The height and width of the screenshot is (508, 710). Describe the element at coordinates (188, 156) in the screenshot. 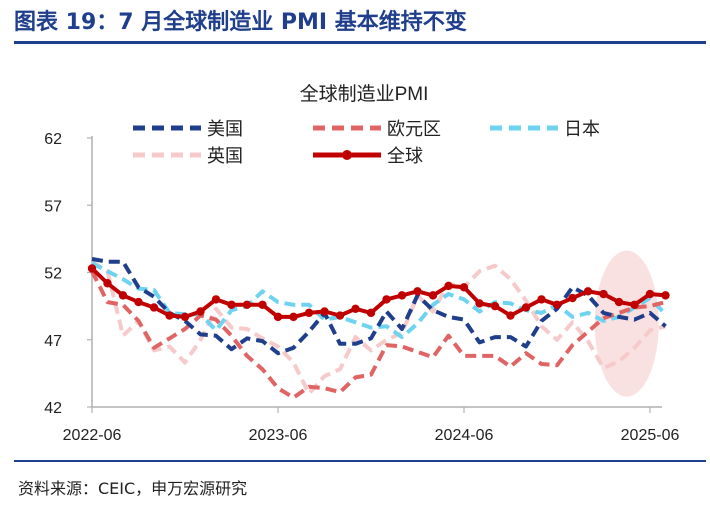

I see `legend-item-英国: 英国` at that location.